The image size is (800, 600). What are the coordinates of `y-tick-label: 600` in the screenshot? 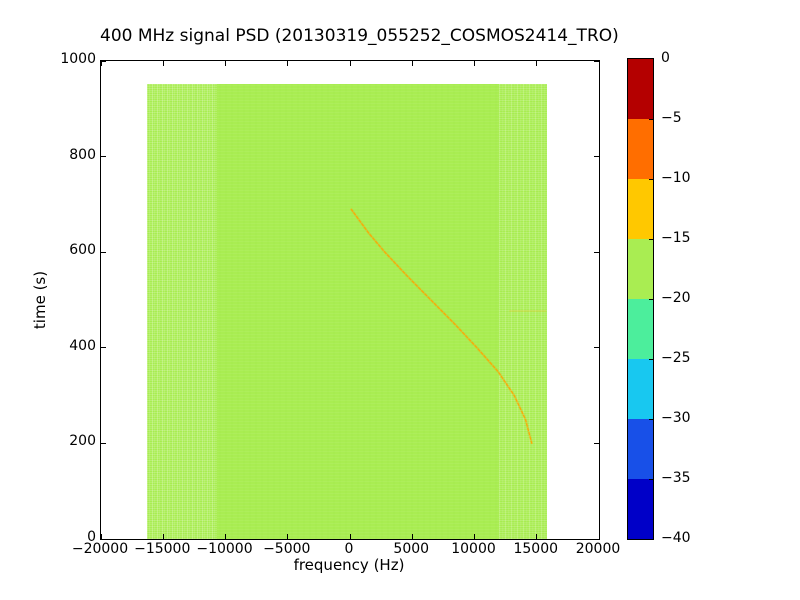 It's located at (82, 250).